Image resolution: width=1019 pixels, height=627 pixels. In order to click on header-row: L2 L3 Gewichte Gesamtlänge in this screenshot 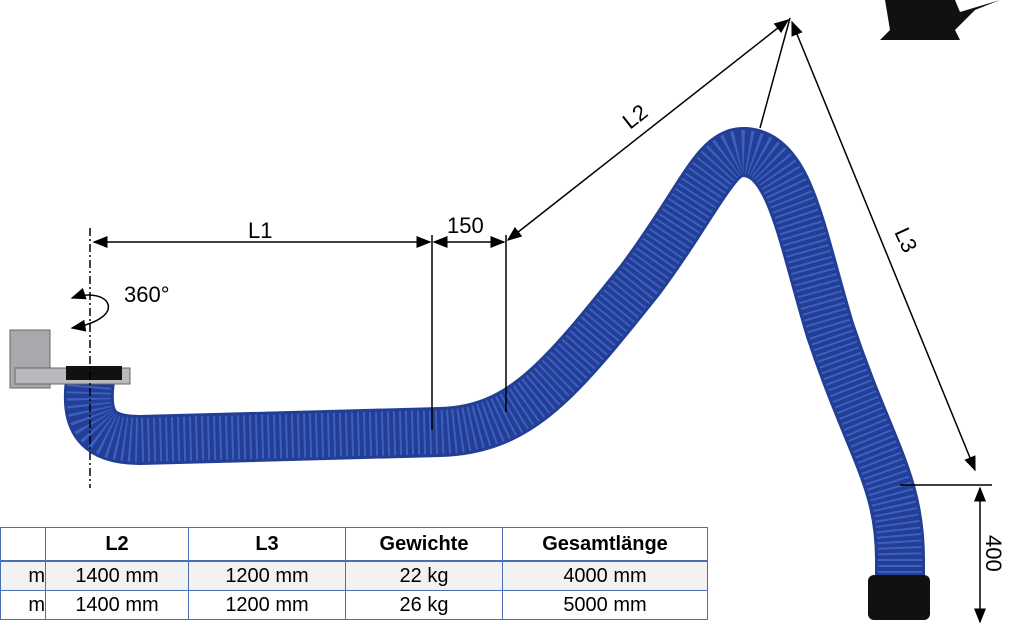, I will do `click(354, 544)`.